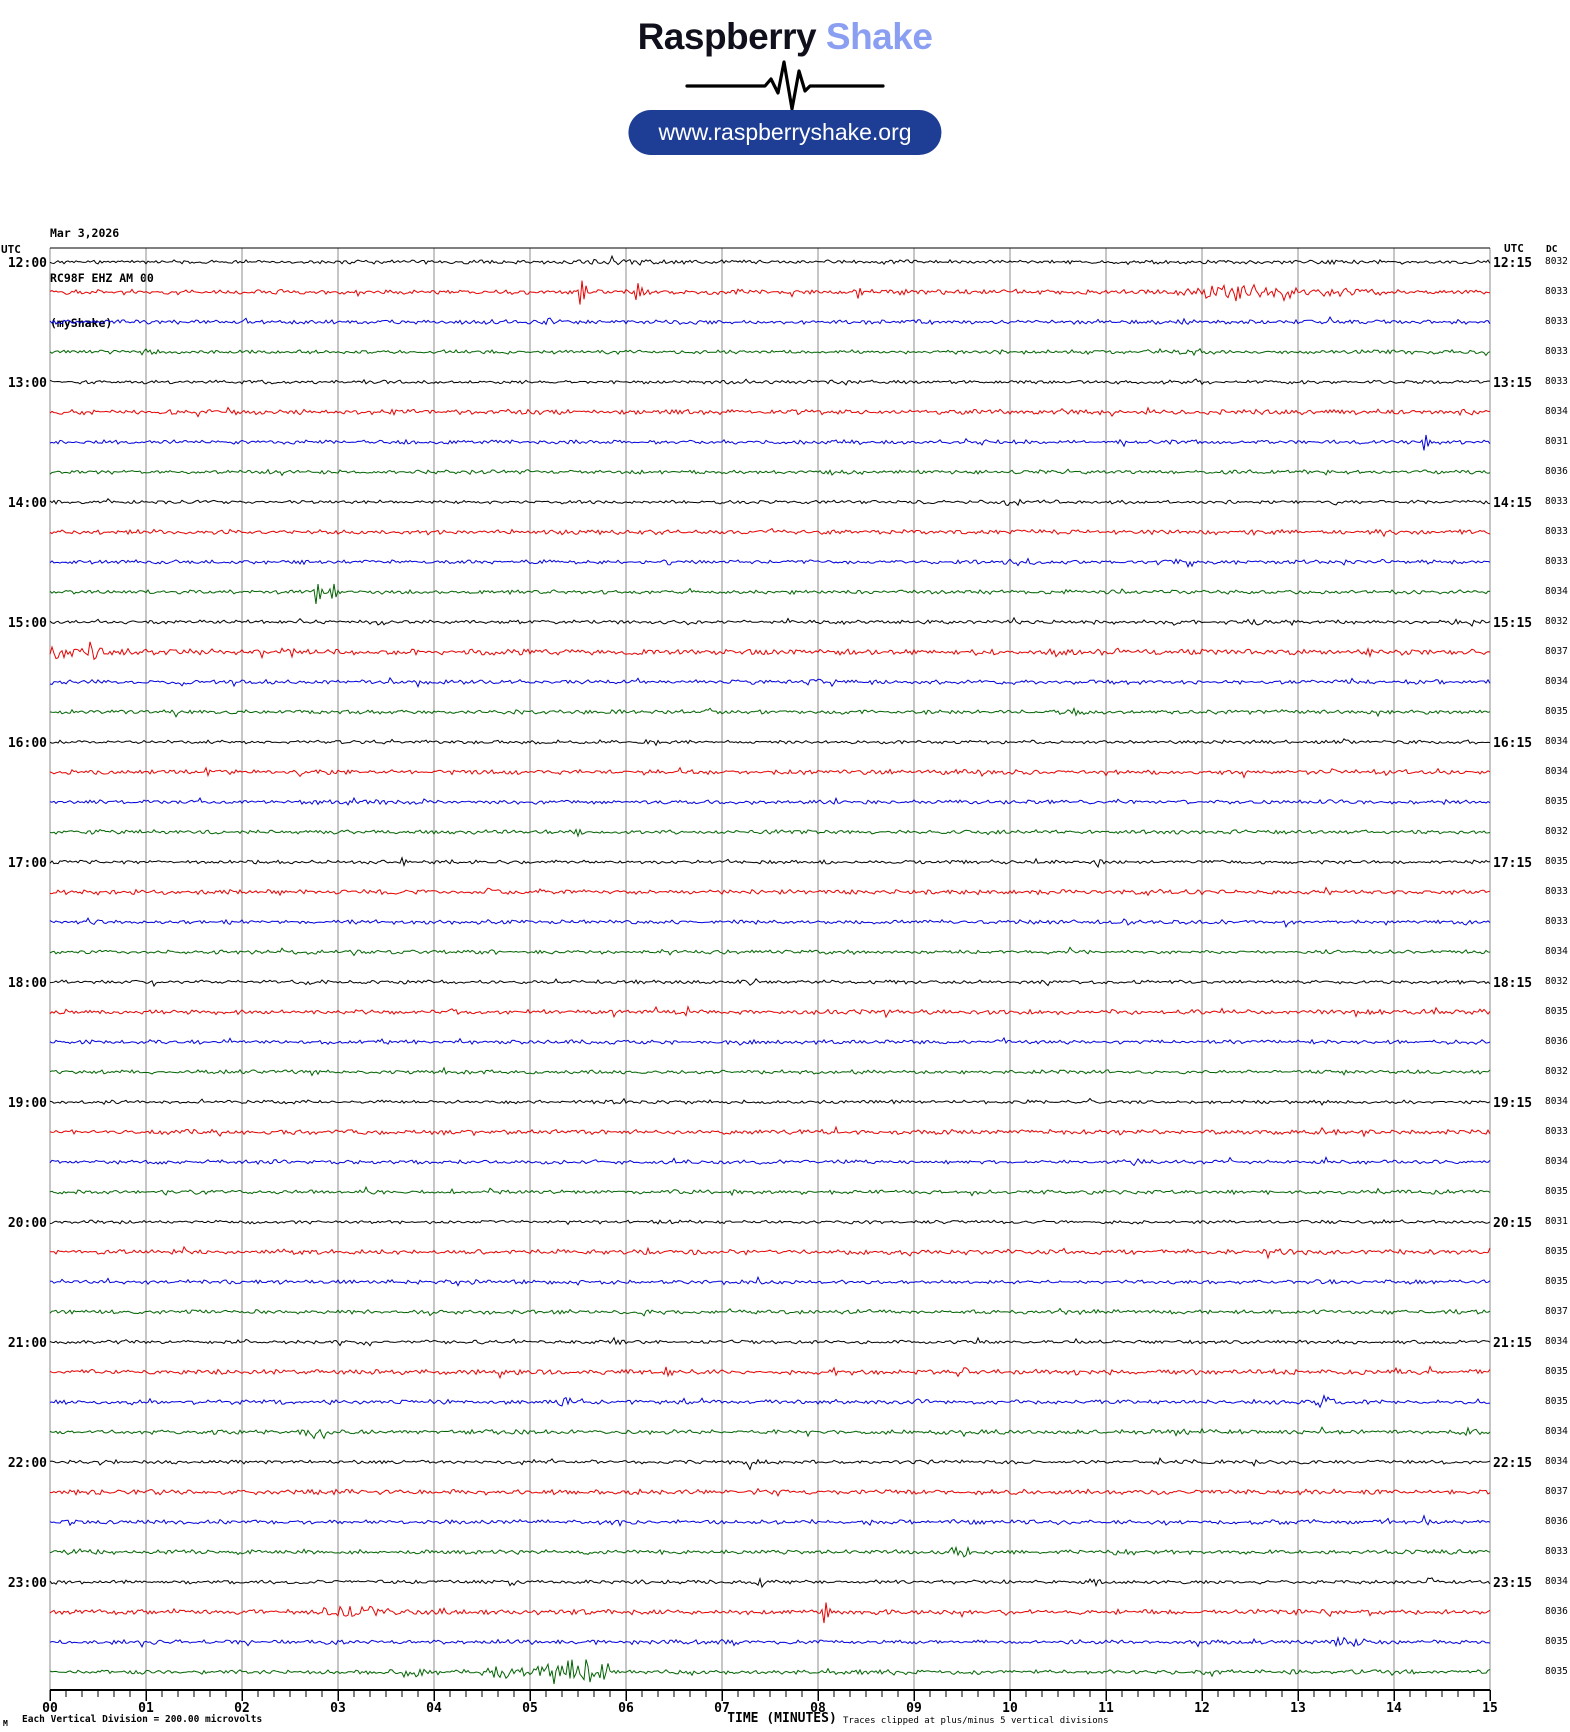 The image size is (1570, 1732). What do you see at coordinates (770, 862) in the screenshot?
I see `trace-1700-utc` at bounding box center [770, 862].